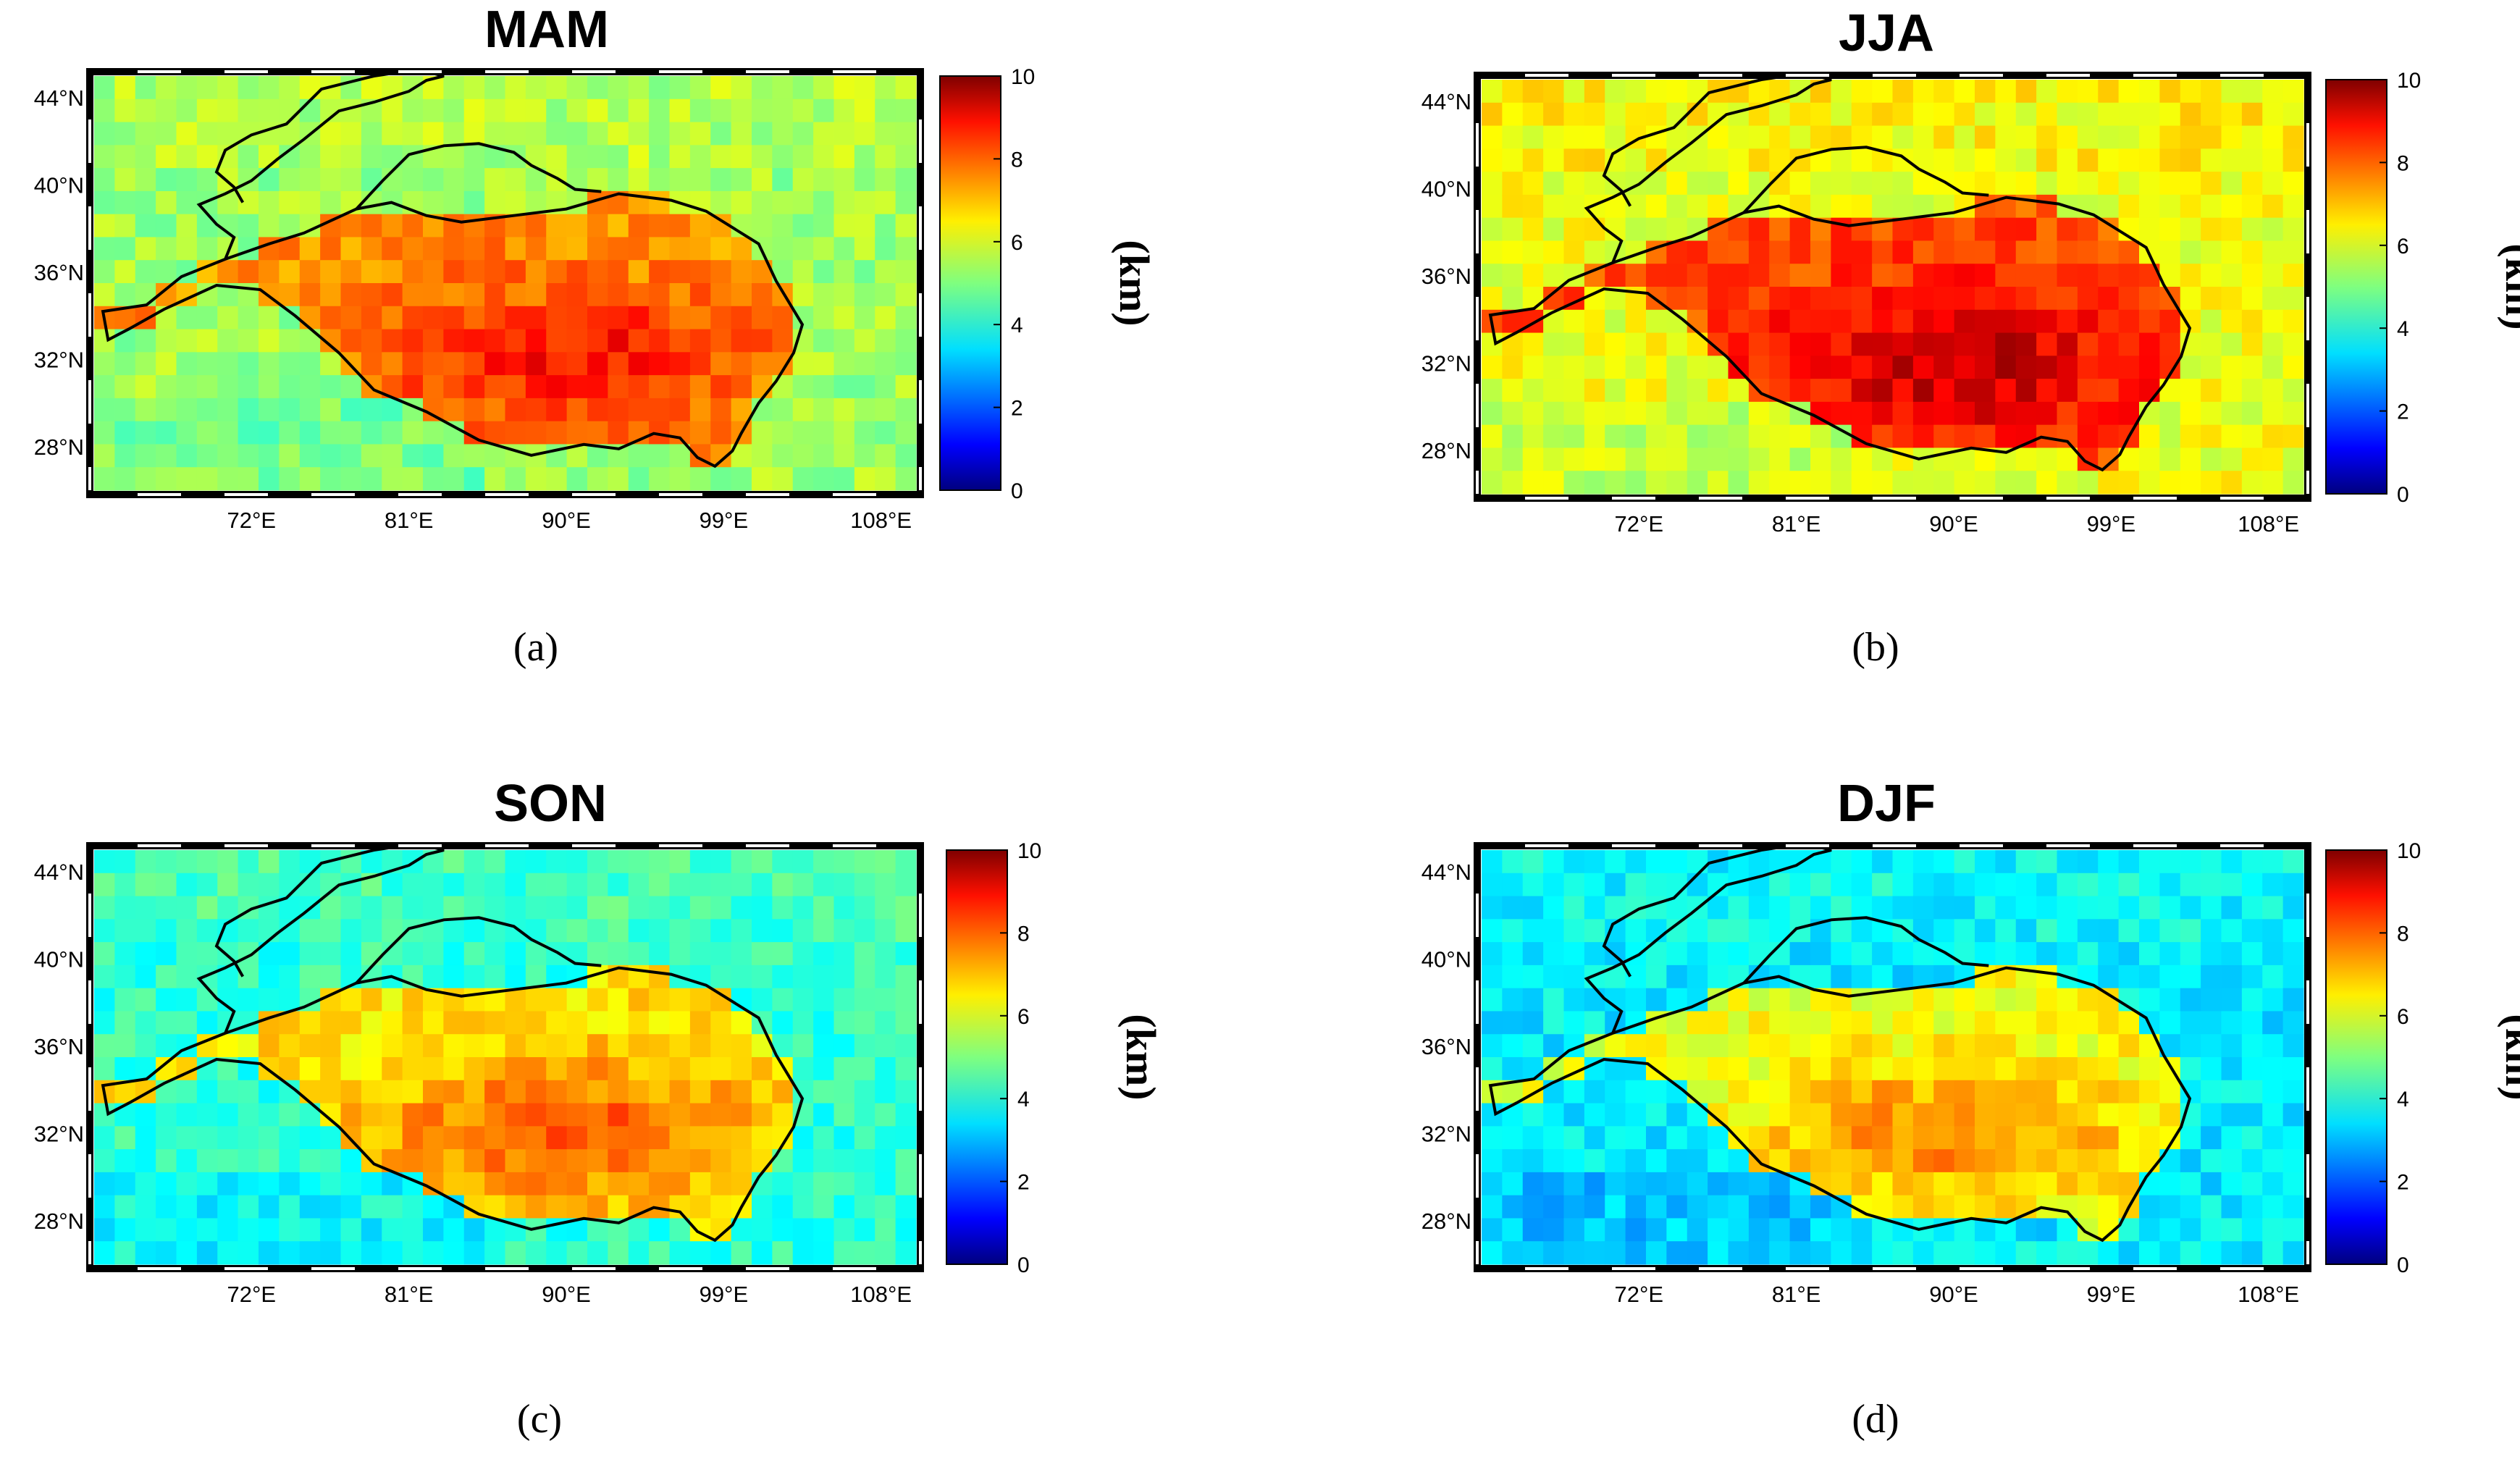 This screenshot has width=2520, height=1467. I want to click on colorbar-tick-label: 0, so click(1023, 1265).